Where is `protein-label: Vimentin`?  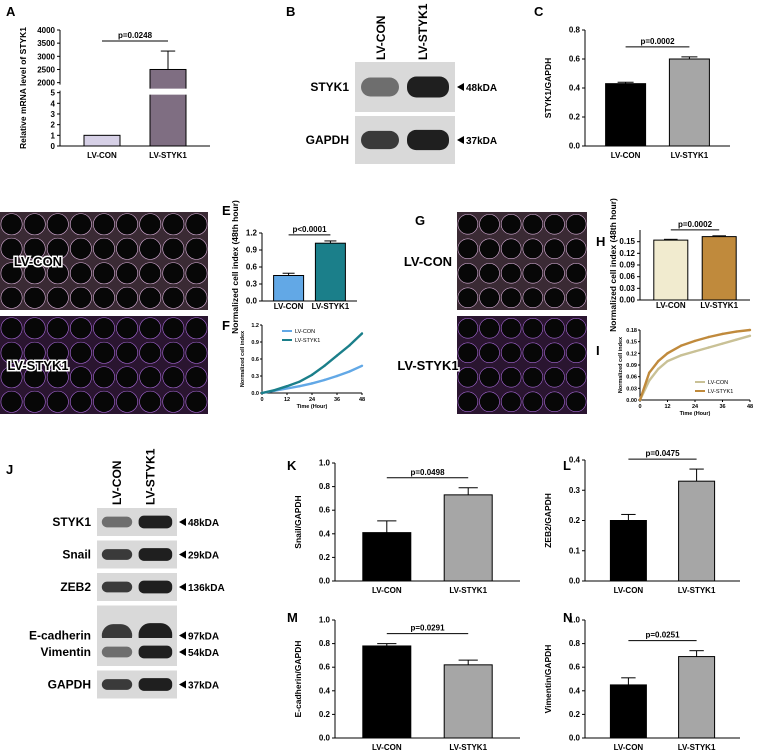
protein-label: Vimentin is located at coordinates (66, 652).